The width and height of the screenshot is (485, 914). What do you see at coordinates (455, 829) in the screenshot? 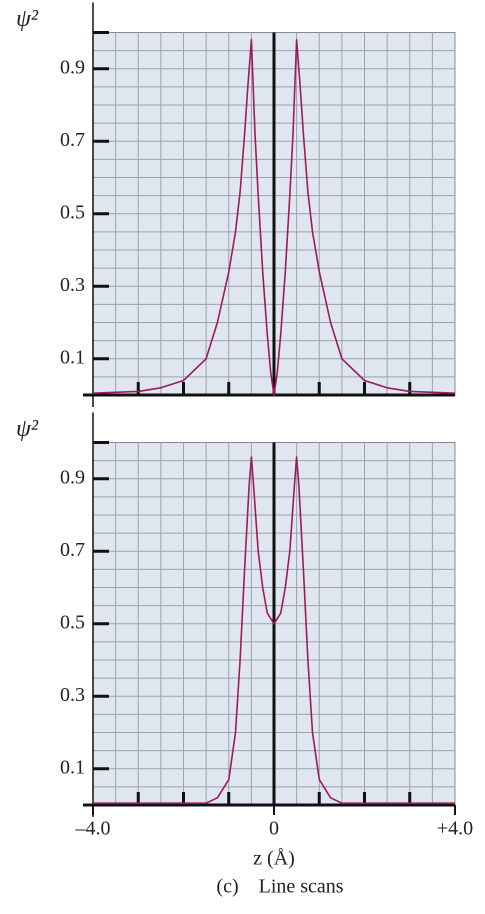
I see `x-tick-label: +4.0` at bounding box center [455, 829].